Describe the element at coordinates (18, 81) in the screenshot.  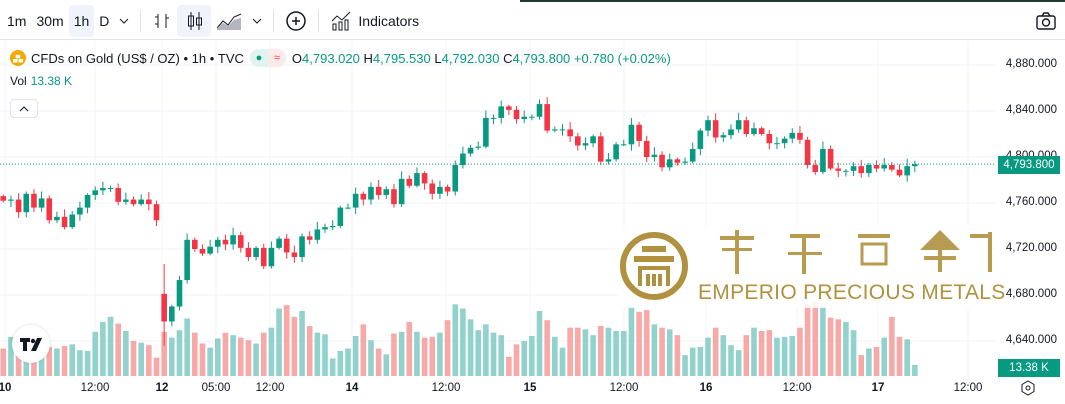
I see `volume-label: Vol` at that location.